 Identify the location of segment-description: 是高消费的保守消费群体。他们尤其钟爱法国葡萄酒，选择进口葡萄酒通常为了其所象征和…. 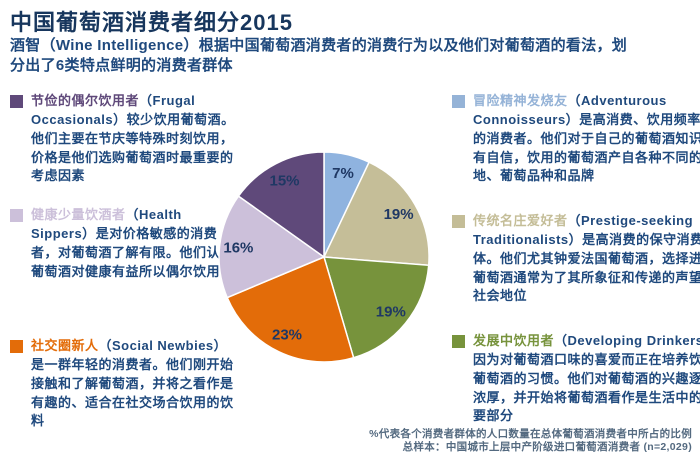
(586, 267).